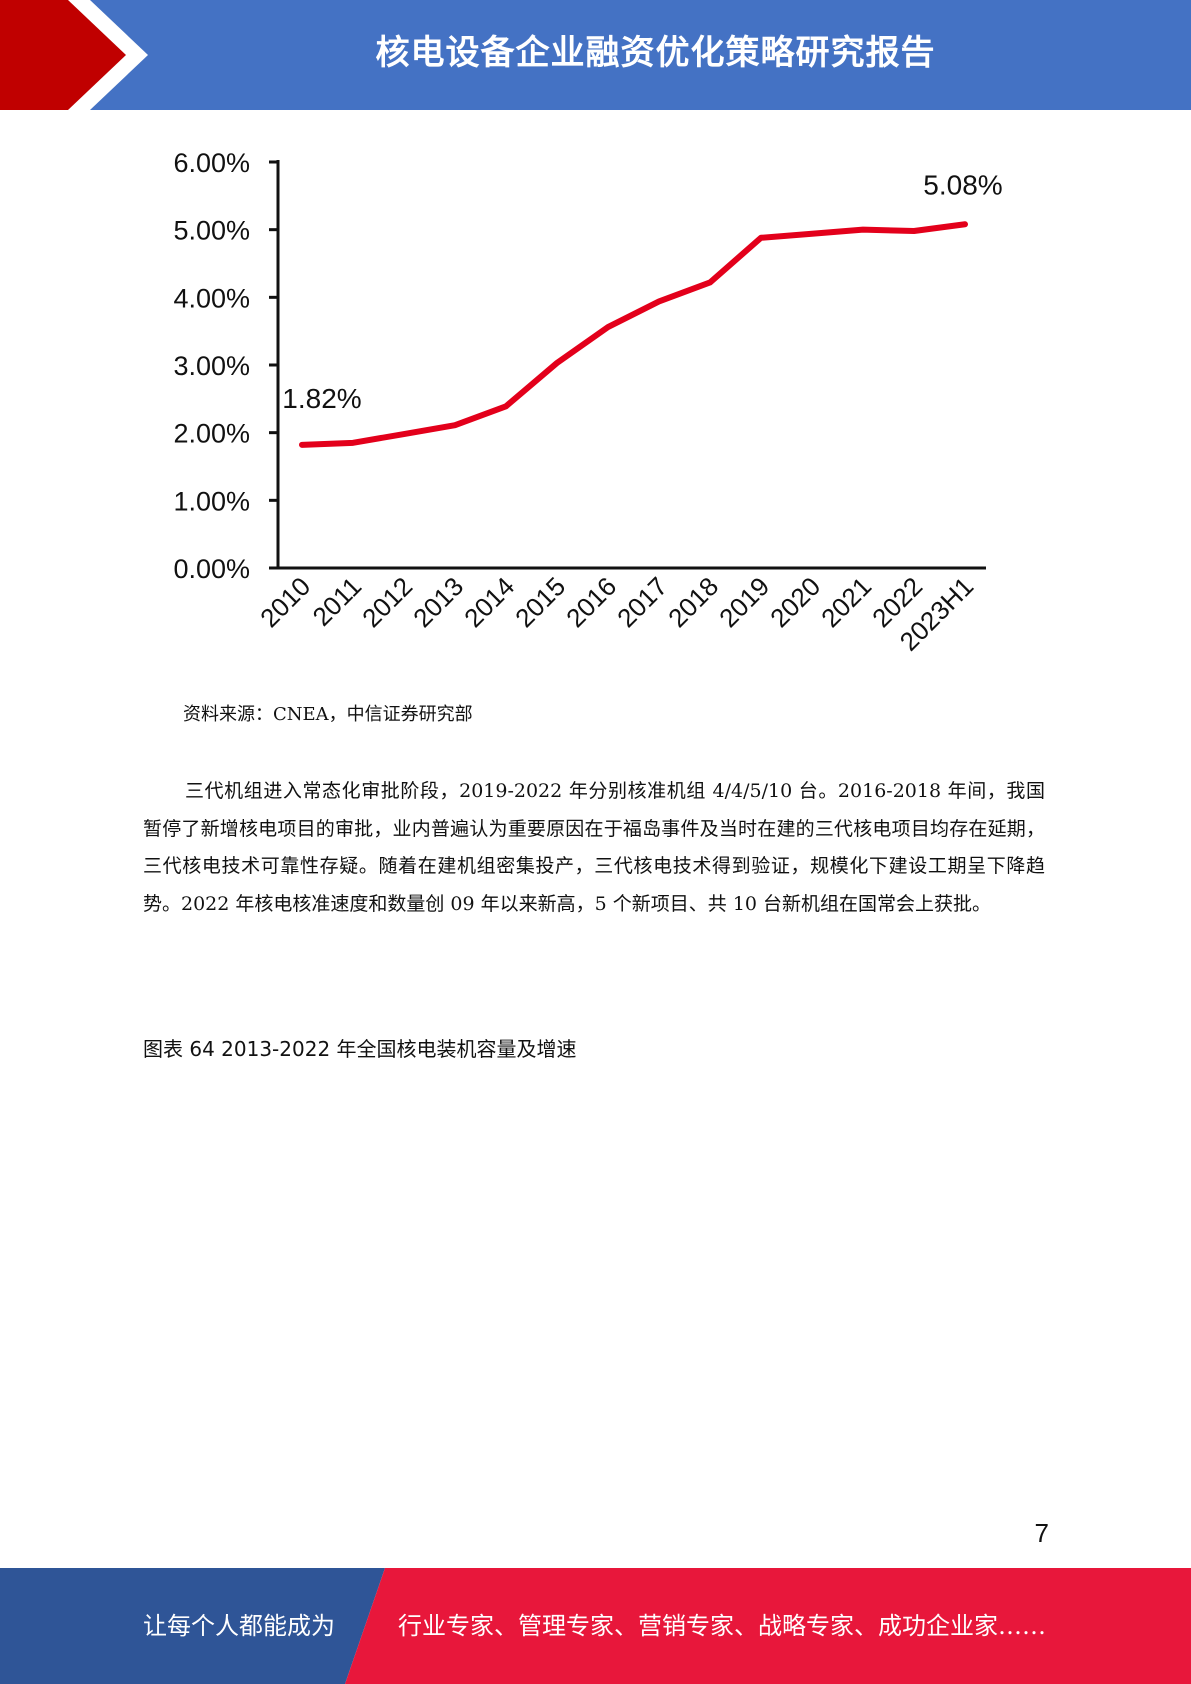 This screenshot has height=1684, width=1191. I want to click on y-tick-label: 1.00%, so click(211, 501).